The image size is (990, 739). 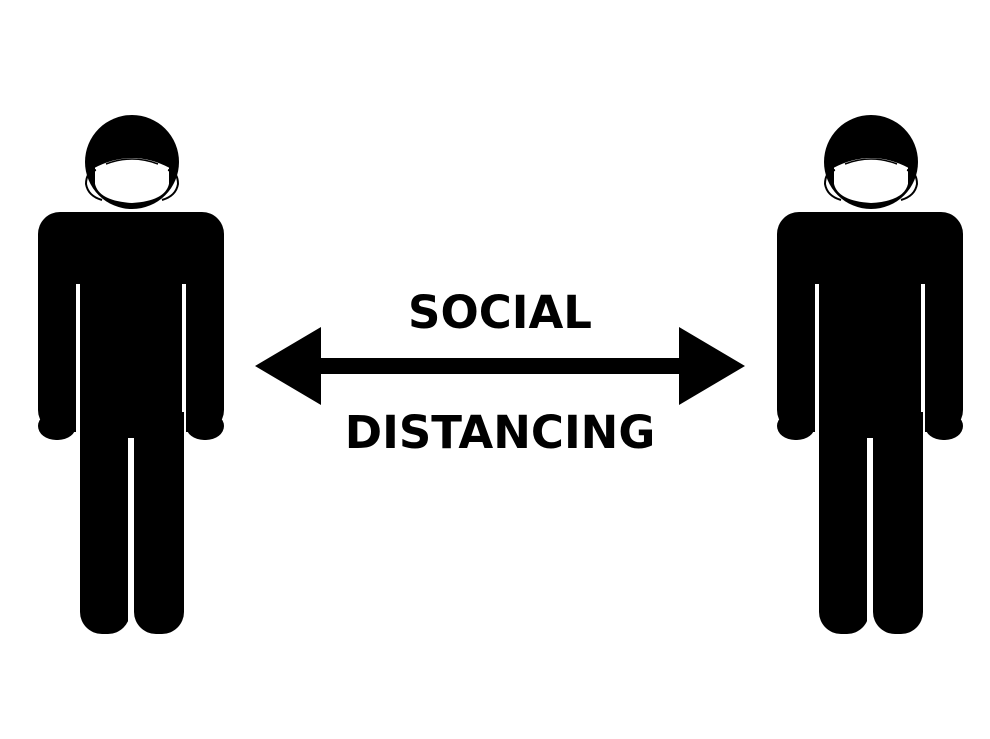 What do you see at coordinates (500, 432) in the screenshot?
I see `sign-title-distancing: DISTANCING` at bounding box center [500, 432].